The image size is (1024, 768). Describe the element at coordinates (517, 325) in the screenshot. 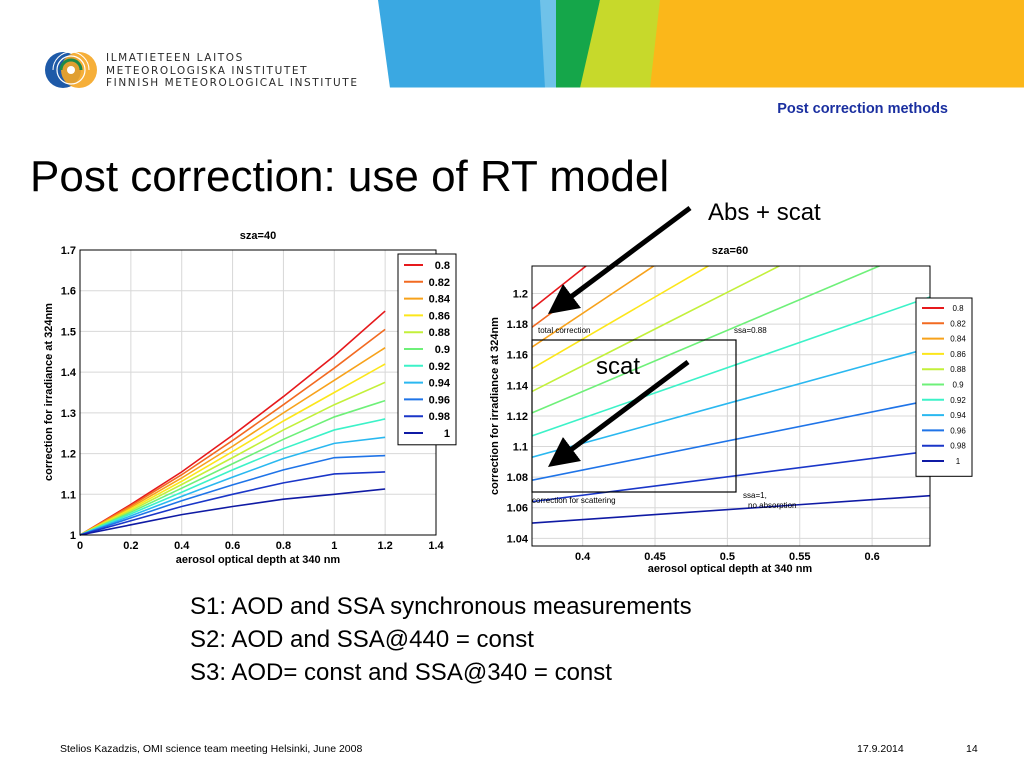

I see `y-tick-label: 1.18` at that location.